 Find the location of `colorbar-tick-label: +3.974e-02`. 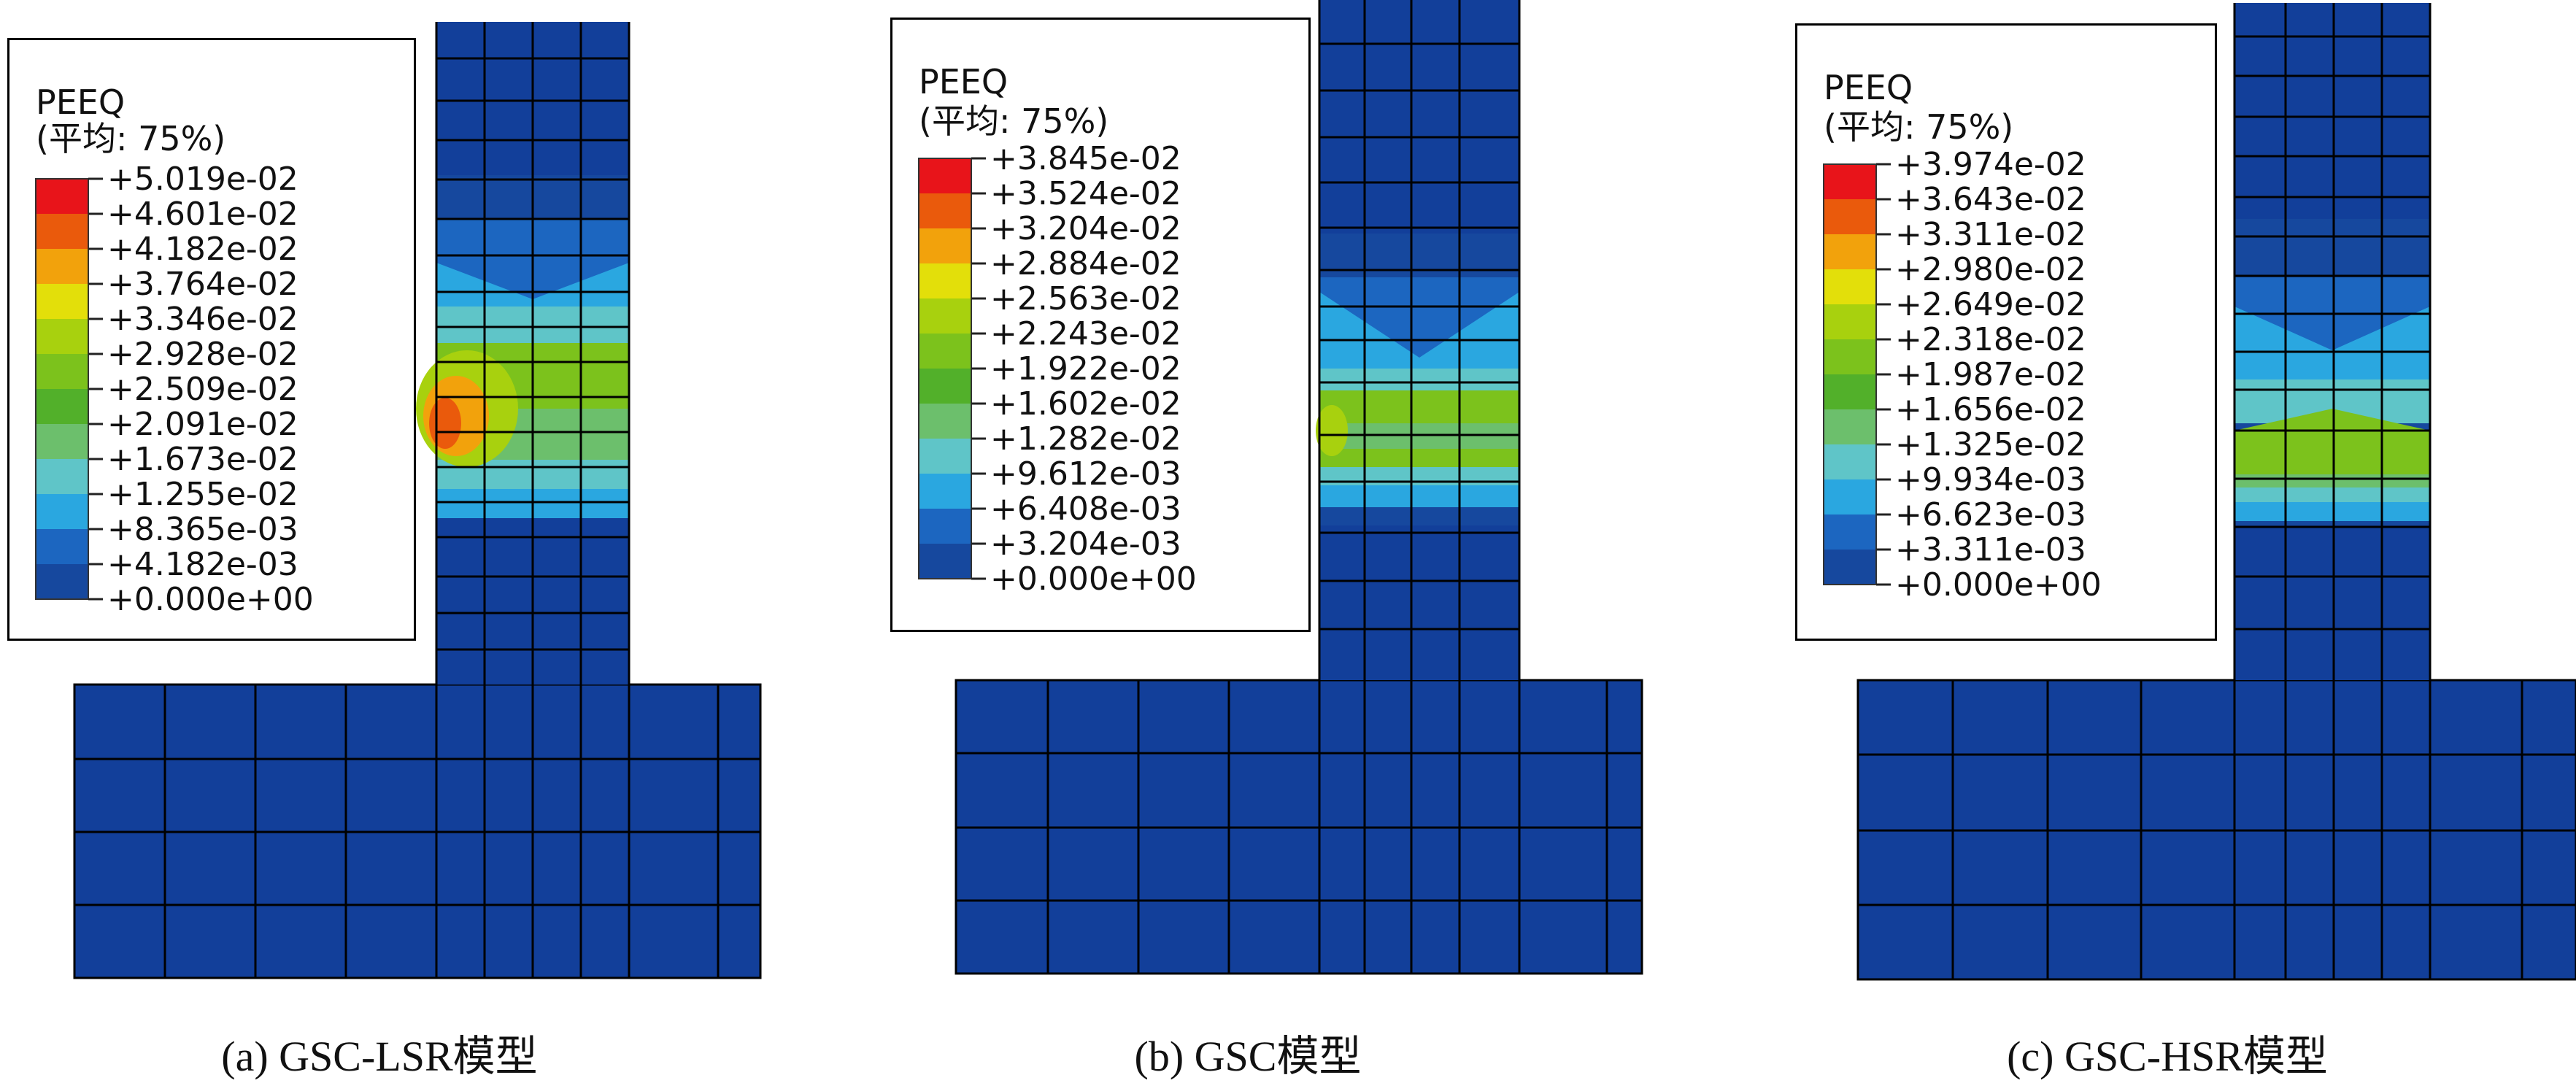

colorbar-tick-label: +3.974e-02 is located at coordinates (1991, 164).